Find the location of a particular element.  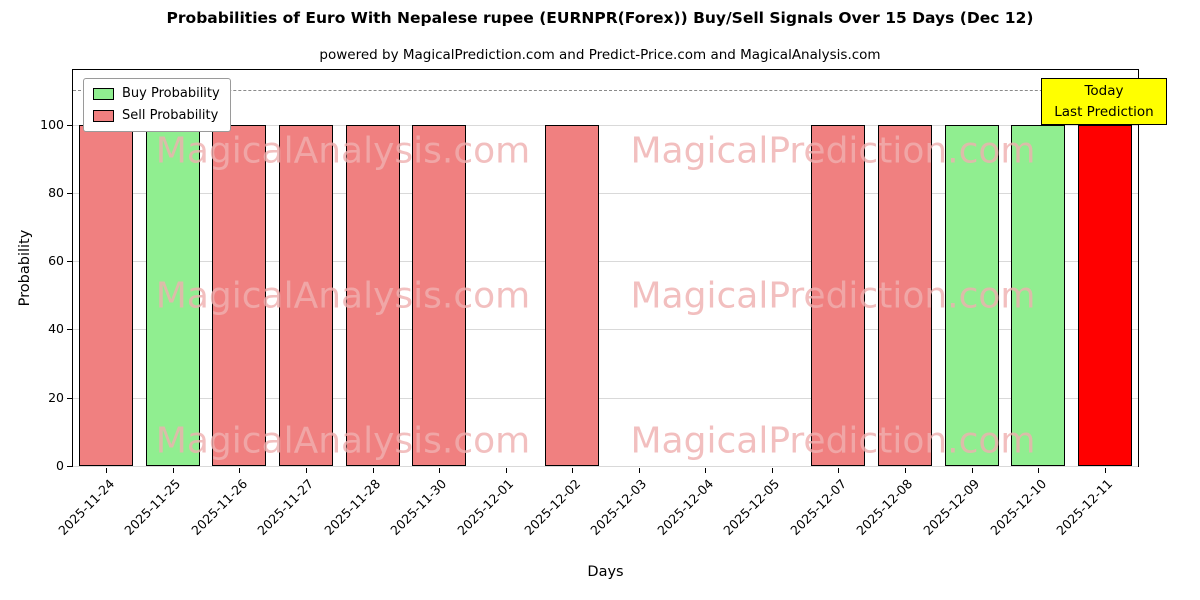

legend-entry: Sell Probability is located at coordinates (156, 115).